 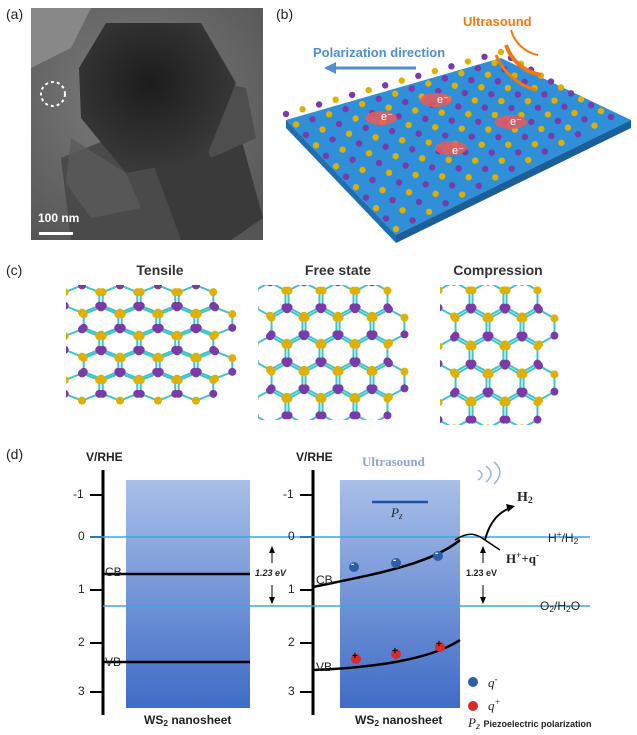 What do you see at coordinates (15, 14) in the screenshot?
I see `panel-label-a: (a)` at bounding box center [15, 14].